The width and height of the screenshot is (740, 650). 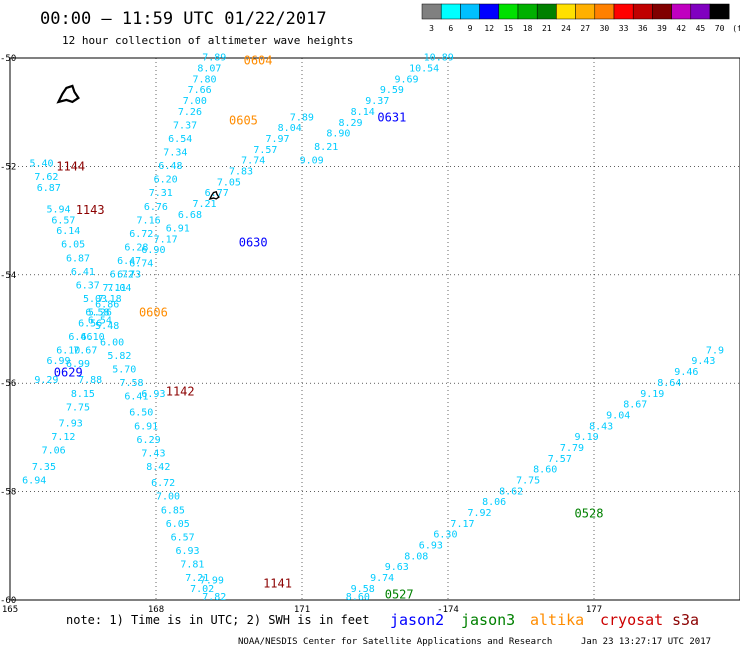 What do you see at coordinates (68, 350) in the screenshot?
I see `swh-value: 6.10` at bounding box center [68, 350].